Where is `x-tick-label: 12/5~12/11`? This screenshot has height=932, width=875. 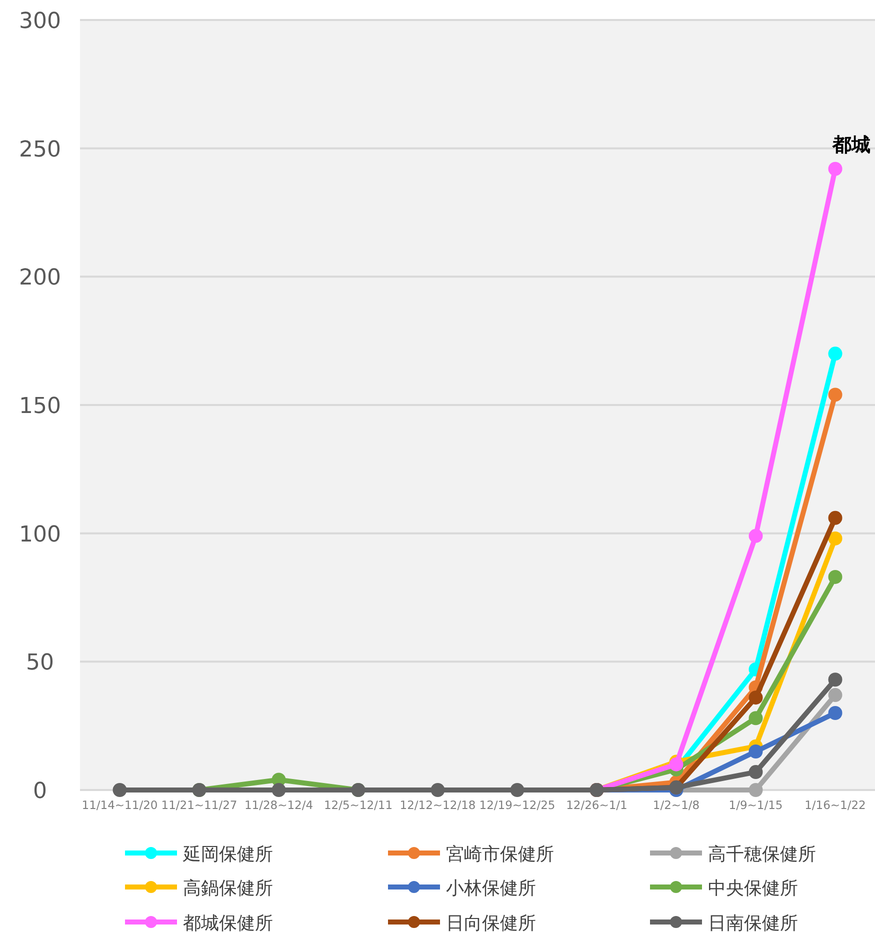 x-tick-label: 12/5~12/11 is located at coordinates (358, 805).